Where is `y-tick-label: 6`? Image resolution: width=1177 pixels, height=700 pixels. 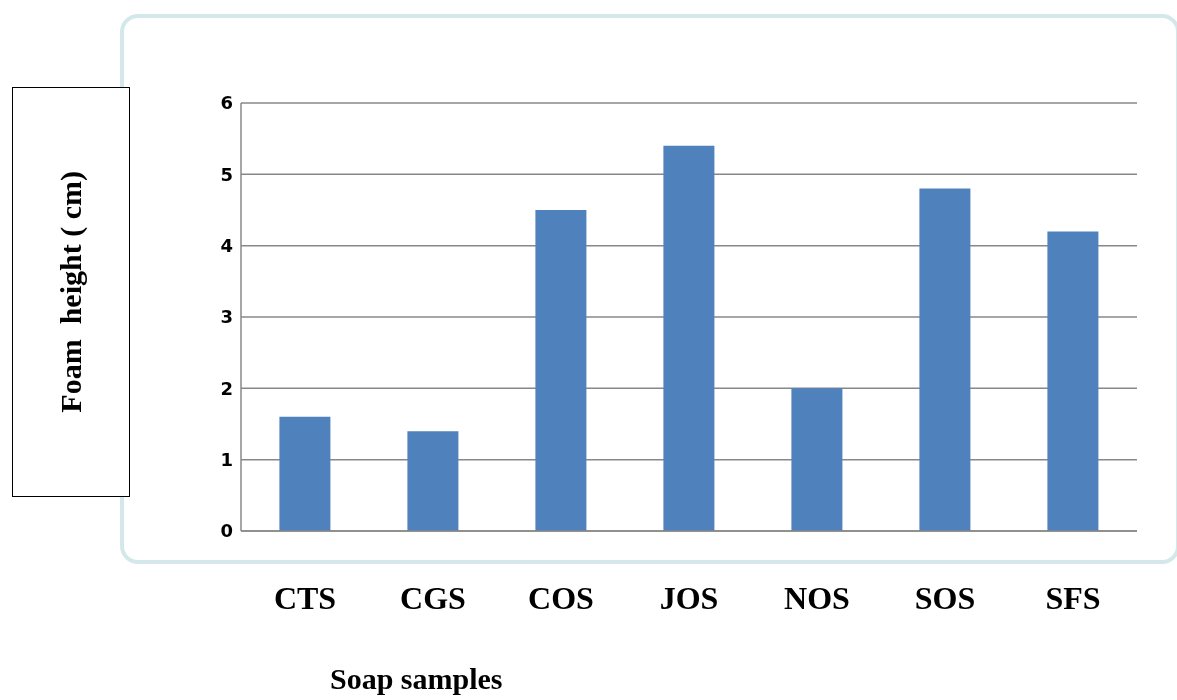
y-tick-label: 6 is located at coordinates (226, 103).